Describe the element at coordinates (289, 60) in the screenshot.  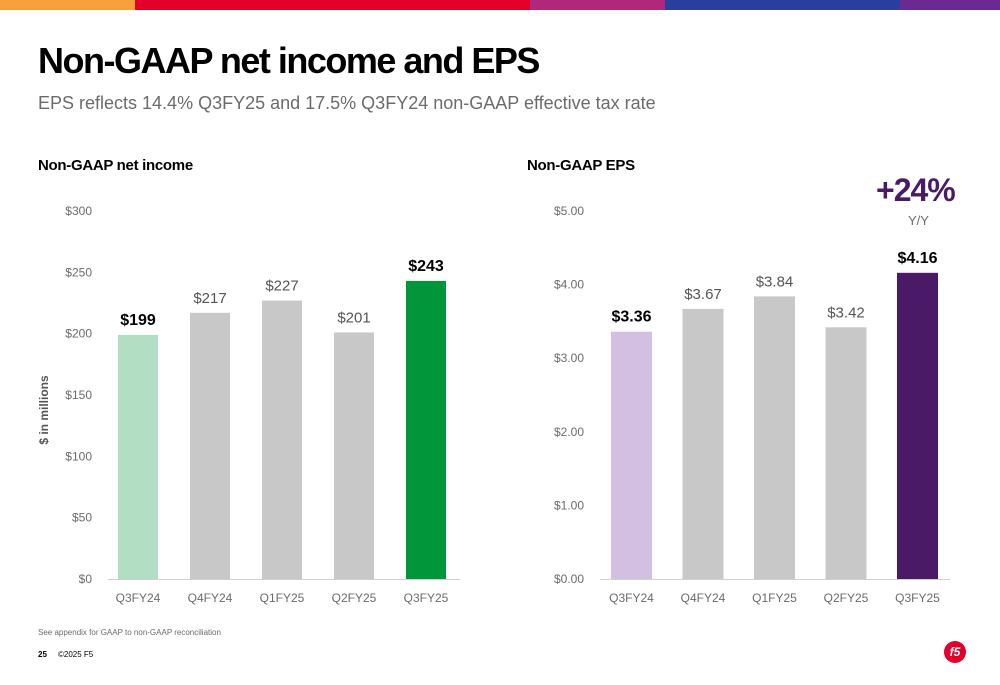
I see `page-title: Non-GAAP net income and EPS` at that location.